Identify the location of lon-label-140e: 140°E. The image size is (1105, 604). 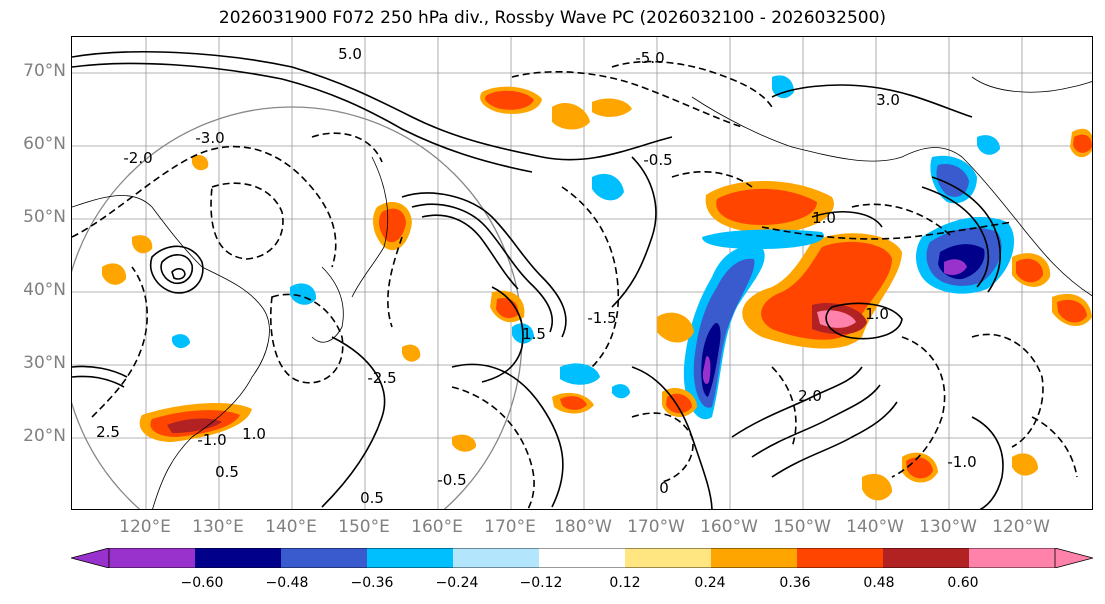
(291, 527).